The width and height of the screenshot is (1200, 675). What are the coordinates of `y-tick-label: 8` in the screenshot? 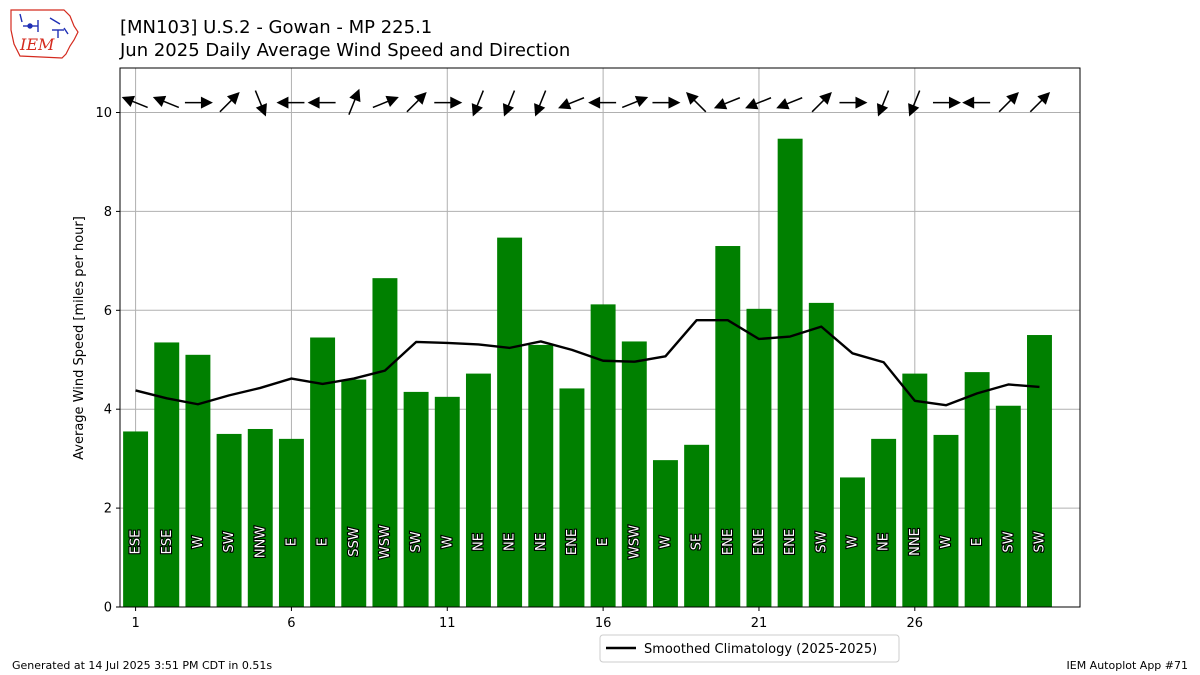 It's located at (108, 212).